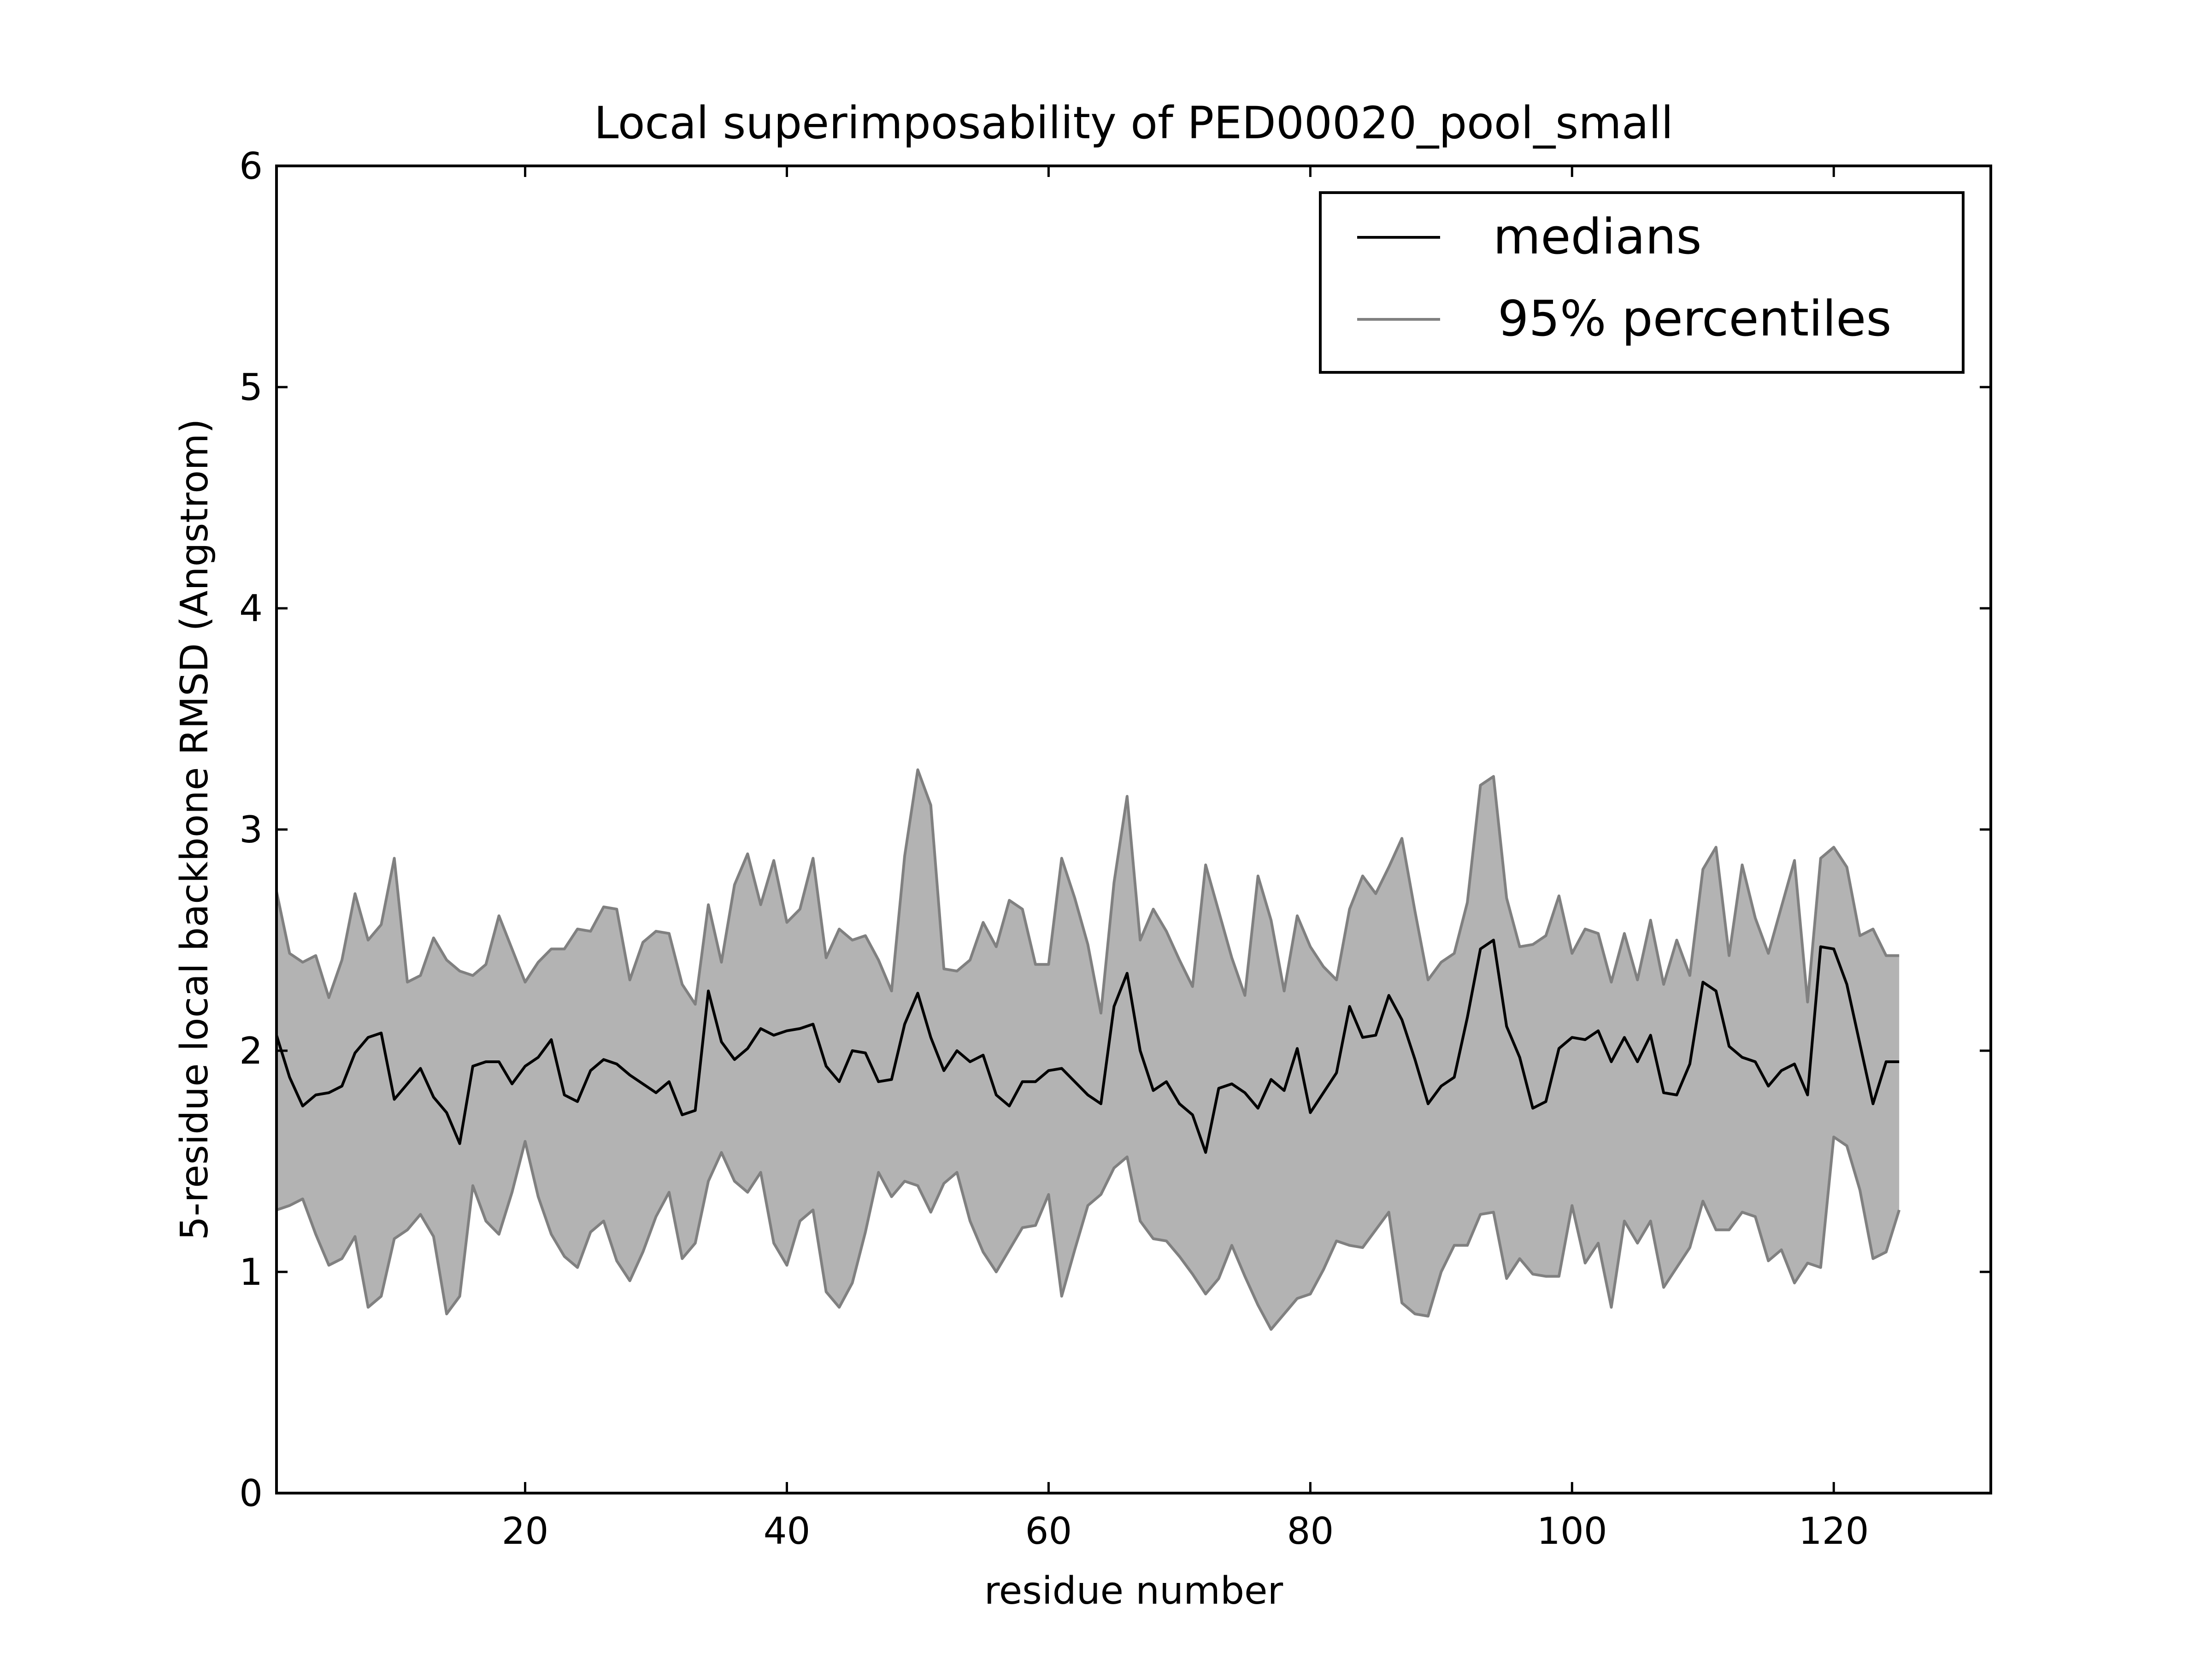 The width and height of the screenshot is (2212, 1659). I want to click on y-tick-label: 4, so click(251, 608).